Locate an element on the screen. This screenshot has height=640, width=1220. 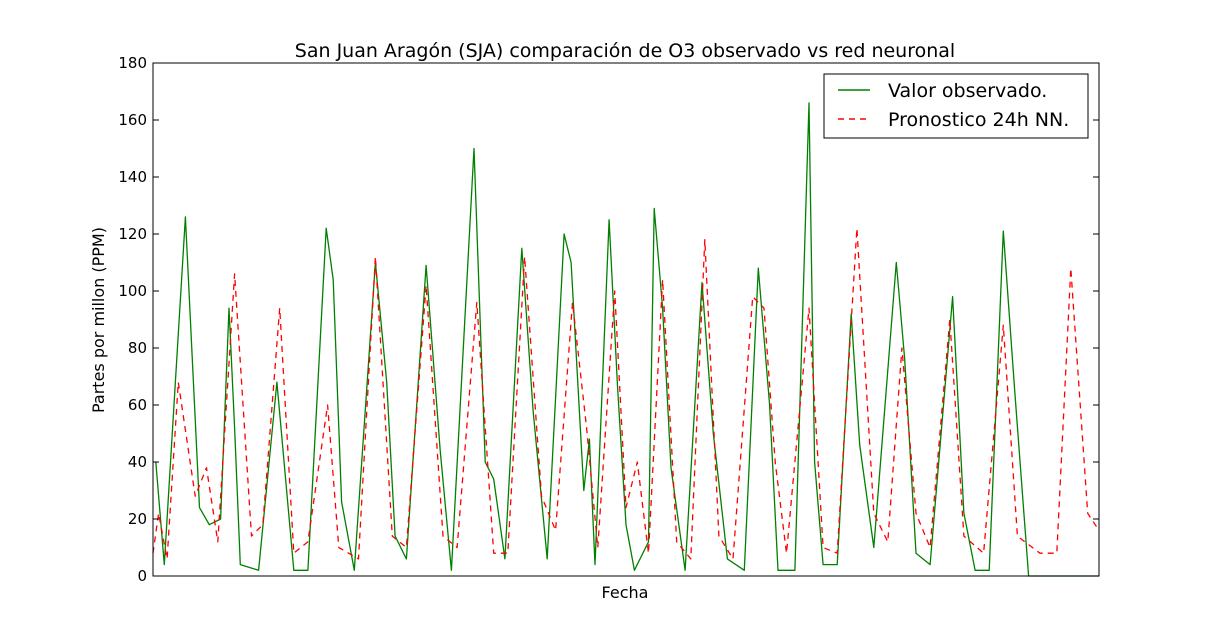
legend-label-forecast: Pronostico 24h NN. is located at coordinates (978, 120).